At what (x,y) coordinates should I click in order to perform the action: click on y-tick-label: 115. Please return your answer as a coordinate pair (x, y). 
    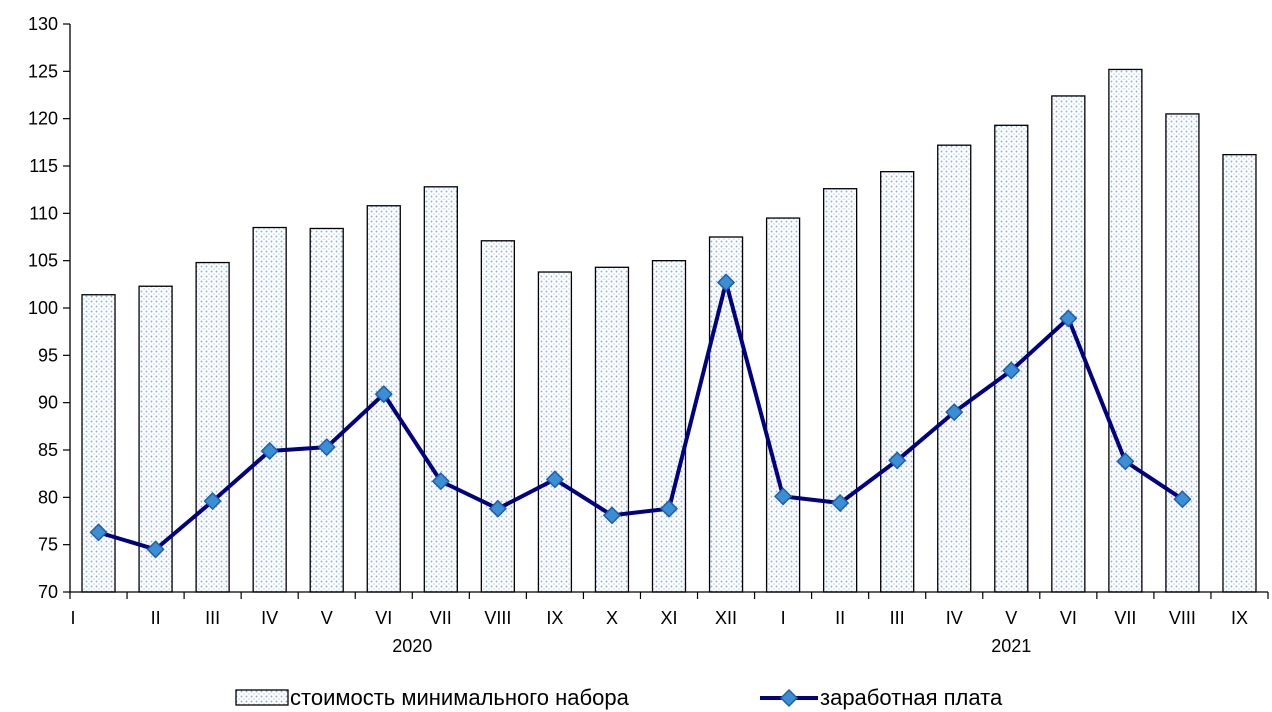
    Looking at the image, I should click on (43, 166).